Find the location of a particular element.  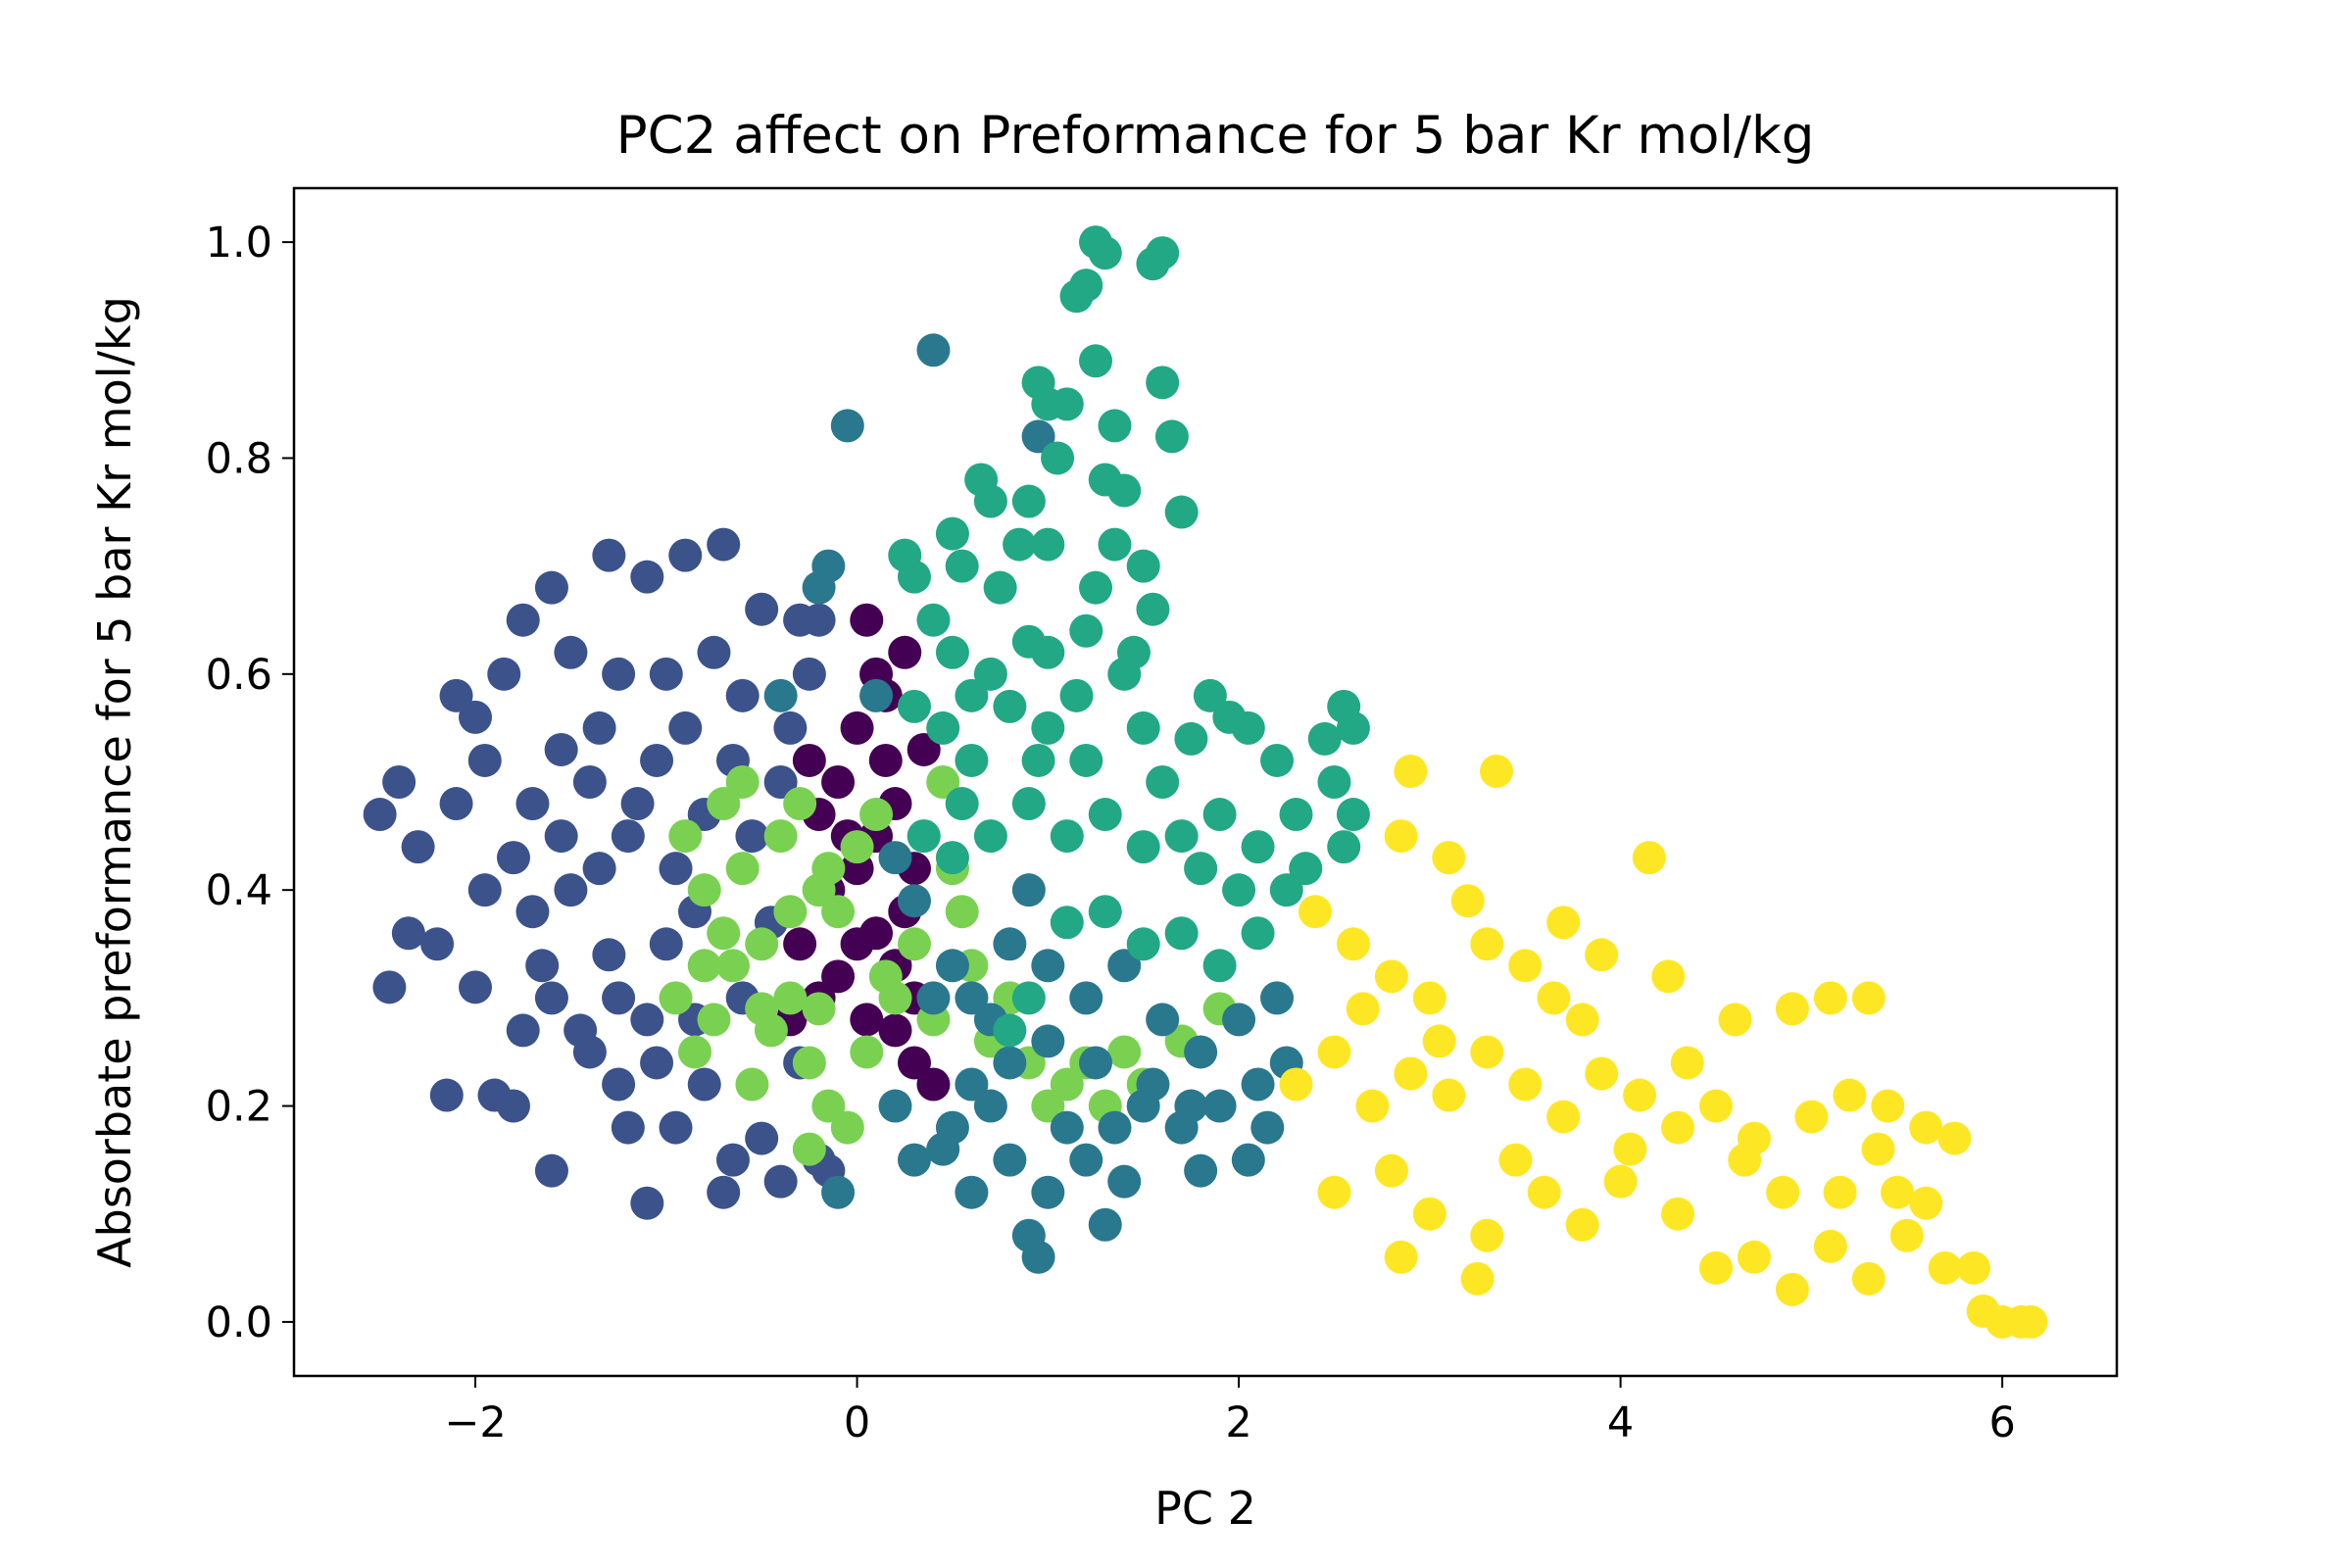

y-tick-label: 0.0 is located at coordinates (239, 1323).